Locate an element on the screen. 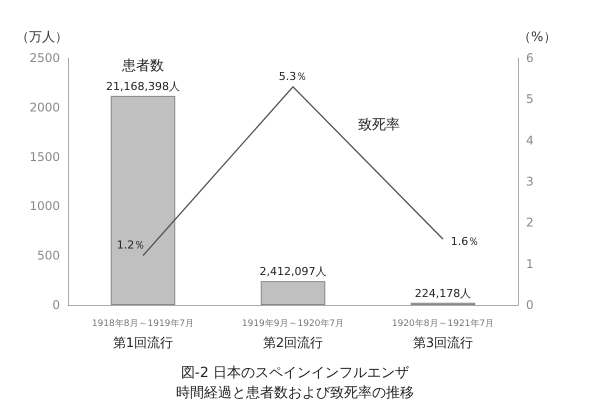 The image size is (590, 415). x-tick-label: 1919年9月～1920年7月 is located at coordinates (293, 323).